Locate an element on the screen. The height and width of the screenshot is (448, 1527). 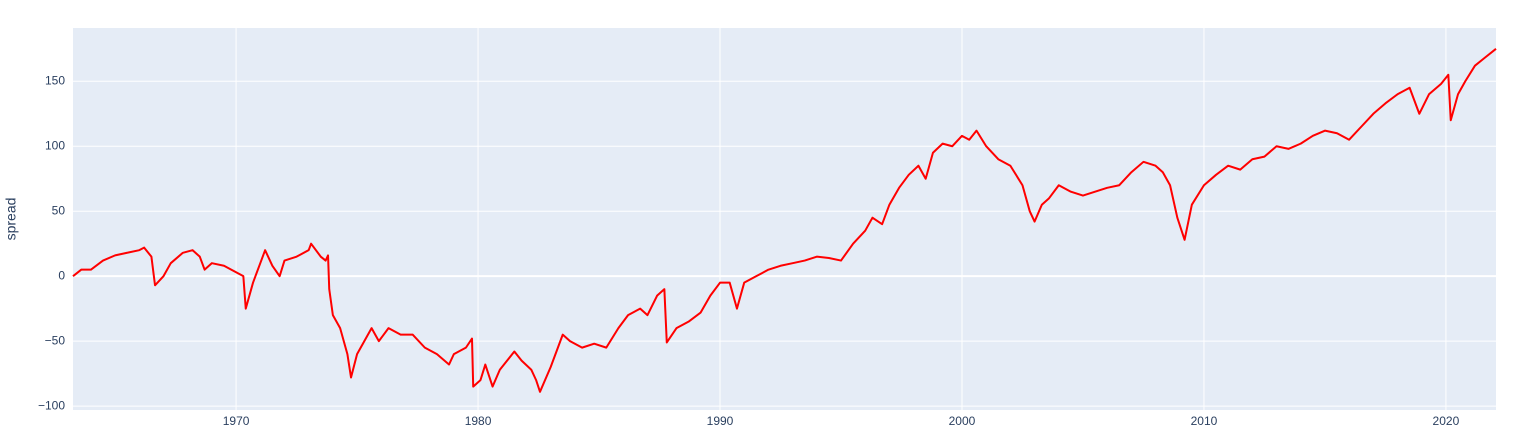
x-tick-label: 1980 is located at coordinates (478, 421).